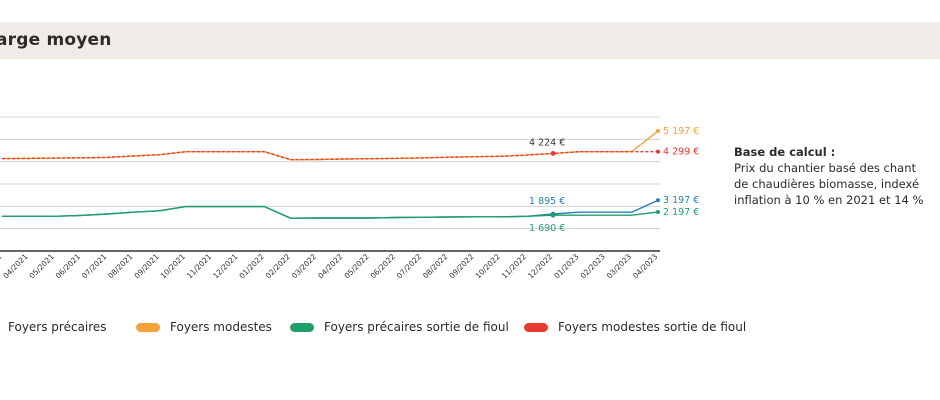 The width and height of the screenshot is (940, 400). Describe the element at coordinates (221, 327) in the screenshot. I see `legend-label-modestes: Foyers modestes` at that location.